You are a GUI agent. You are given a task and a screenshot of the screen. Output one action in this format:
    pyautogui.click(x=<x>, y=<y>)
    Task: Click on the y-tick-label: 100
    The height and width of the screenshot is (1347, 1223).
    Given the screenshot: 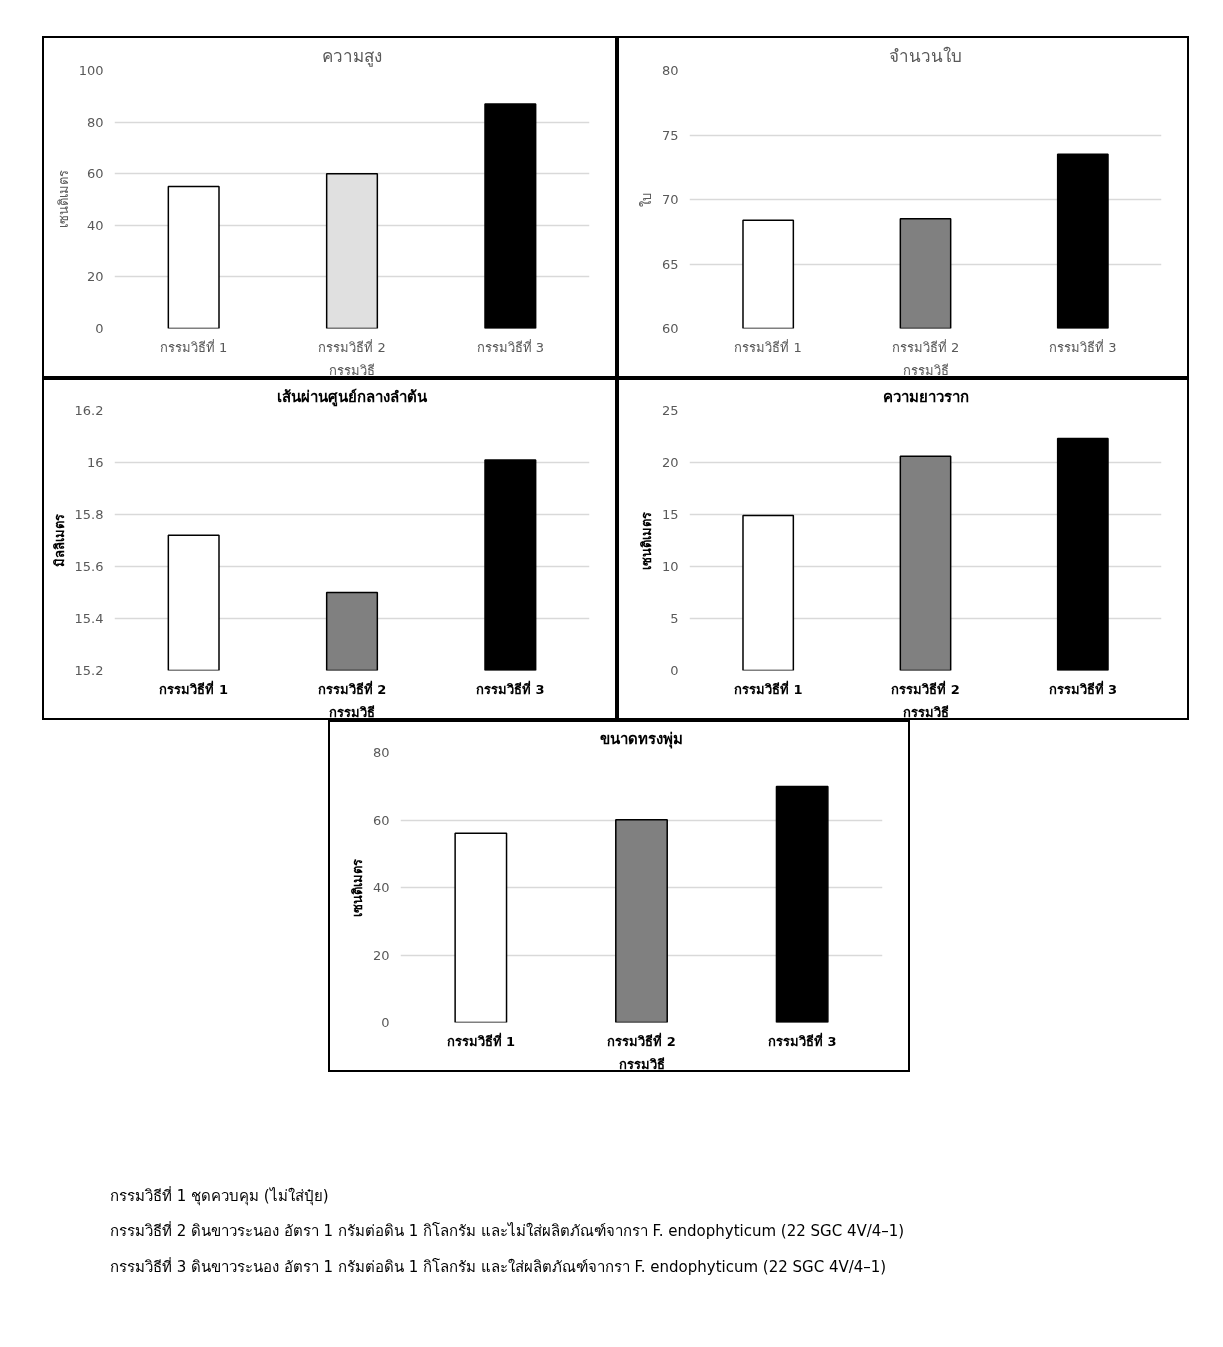 What is the action you would take?
    pyautogui.click(x=91, y=70)
    